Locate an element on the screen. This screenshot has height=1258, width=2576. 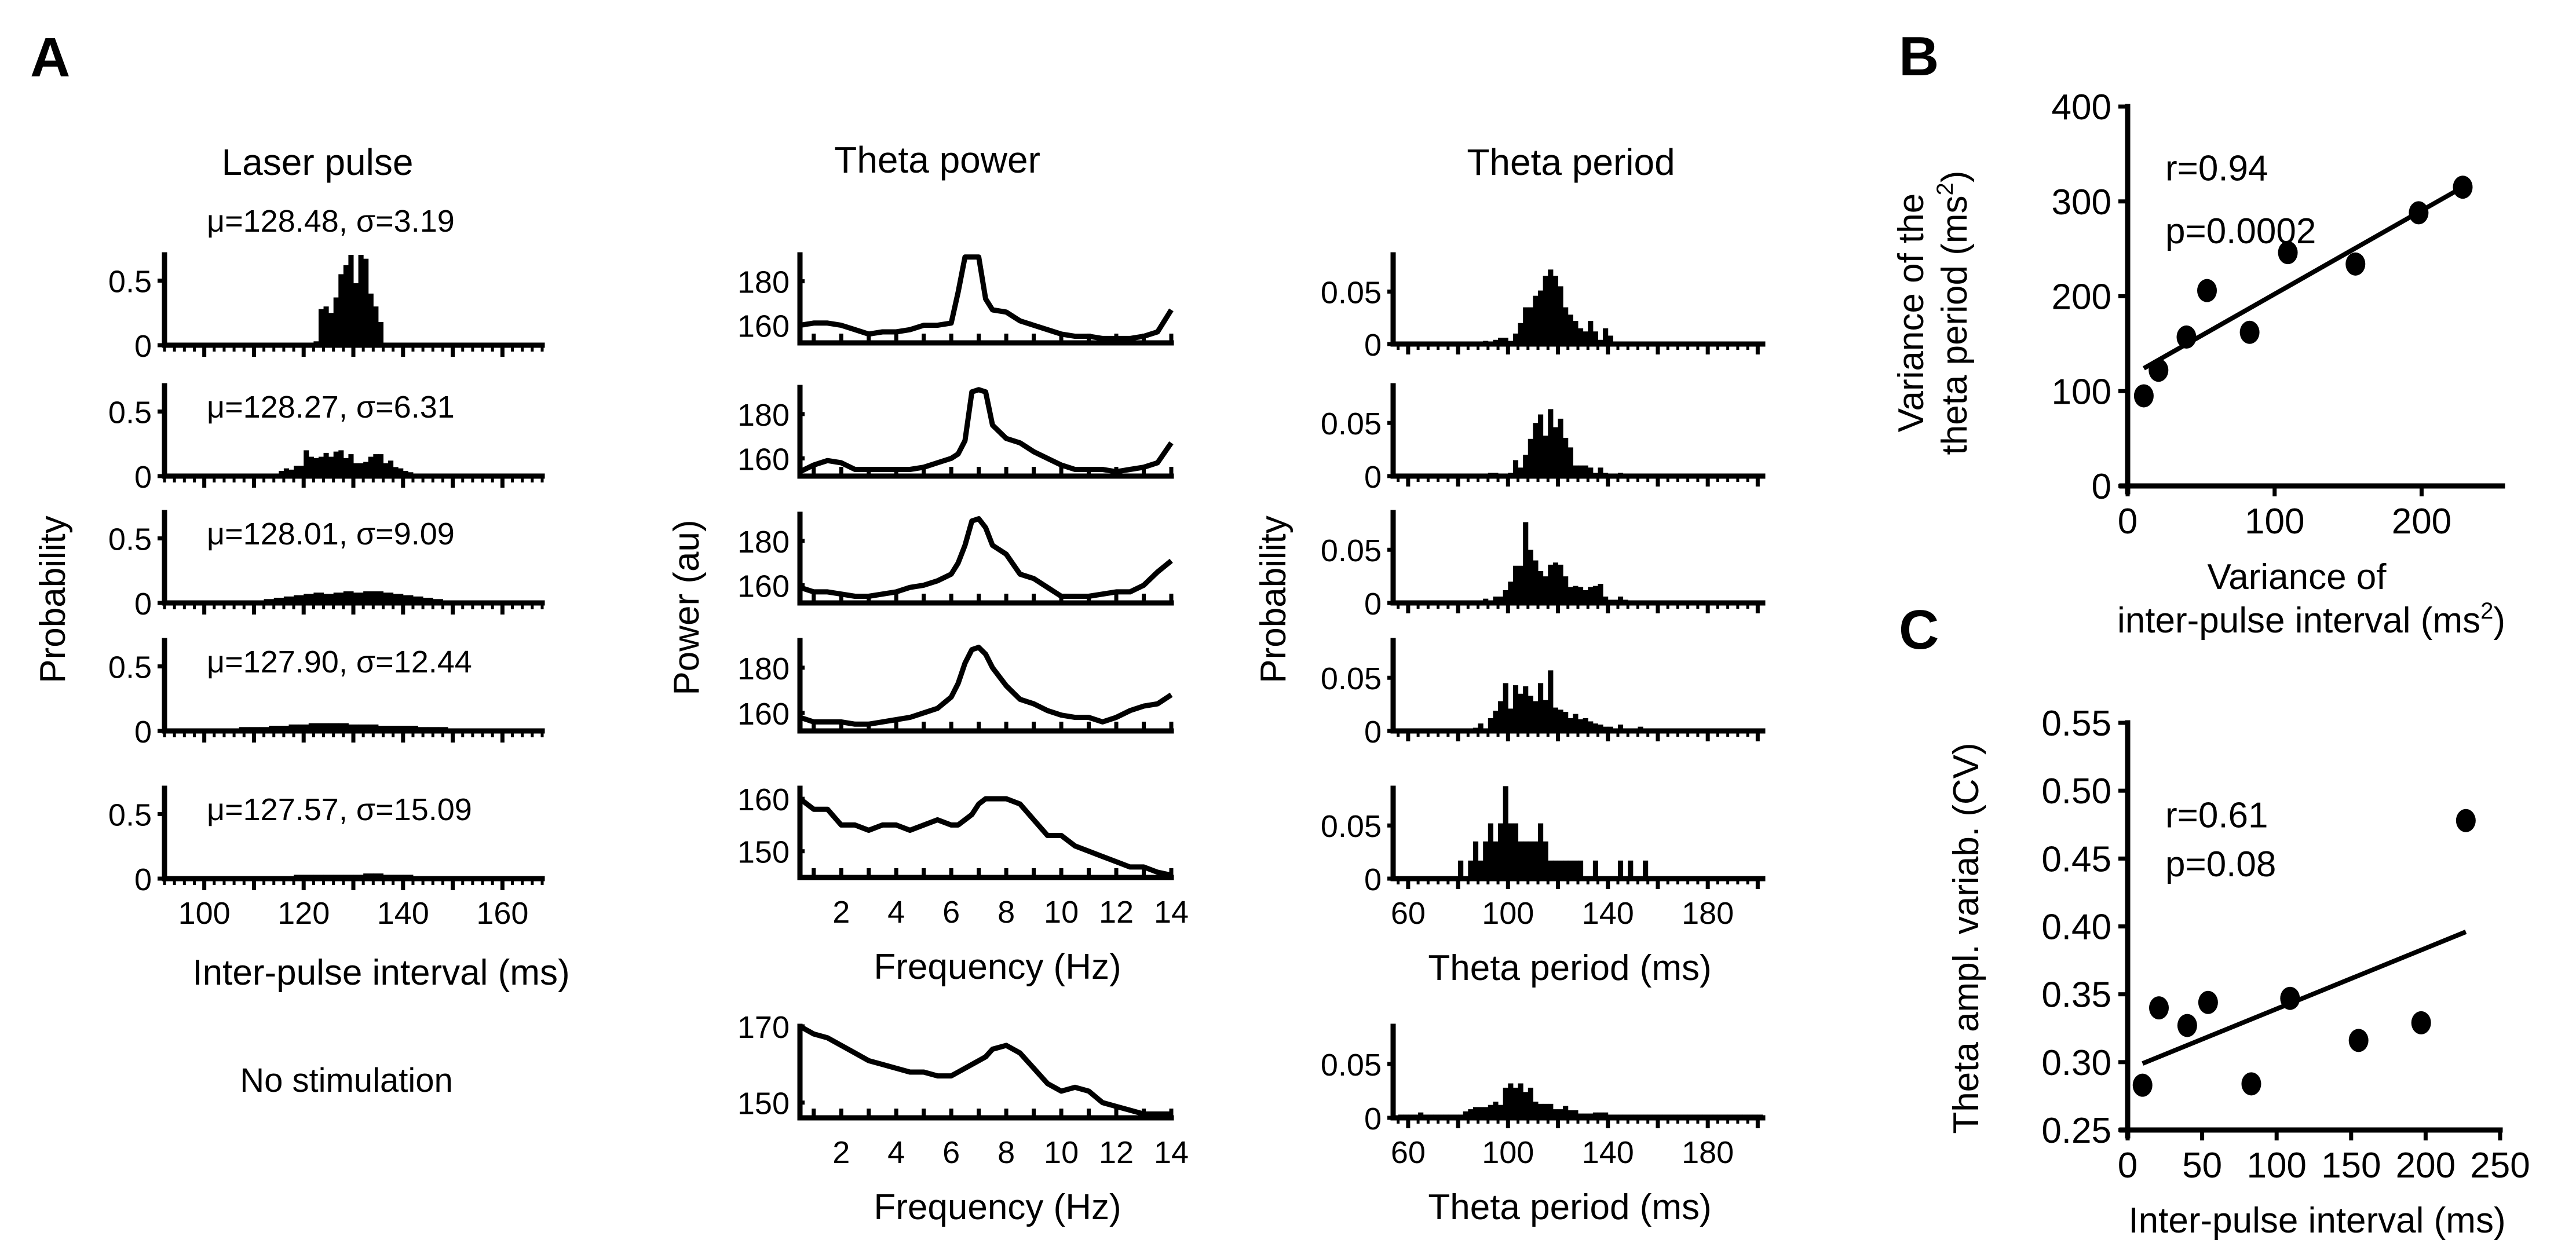
y-tick-label: 400 is located at coordinates (2081, 107).